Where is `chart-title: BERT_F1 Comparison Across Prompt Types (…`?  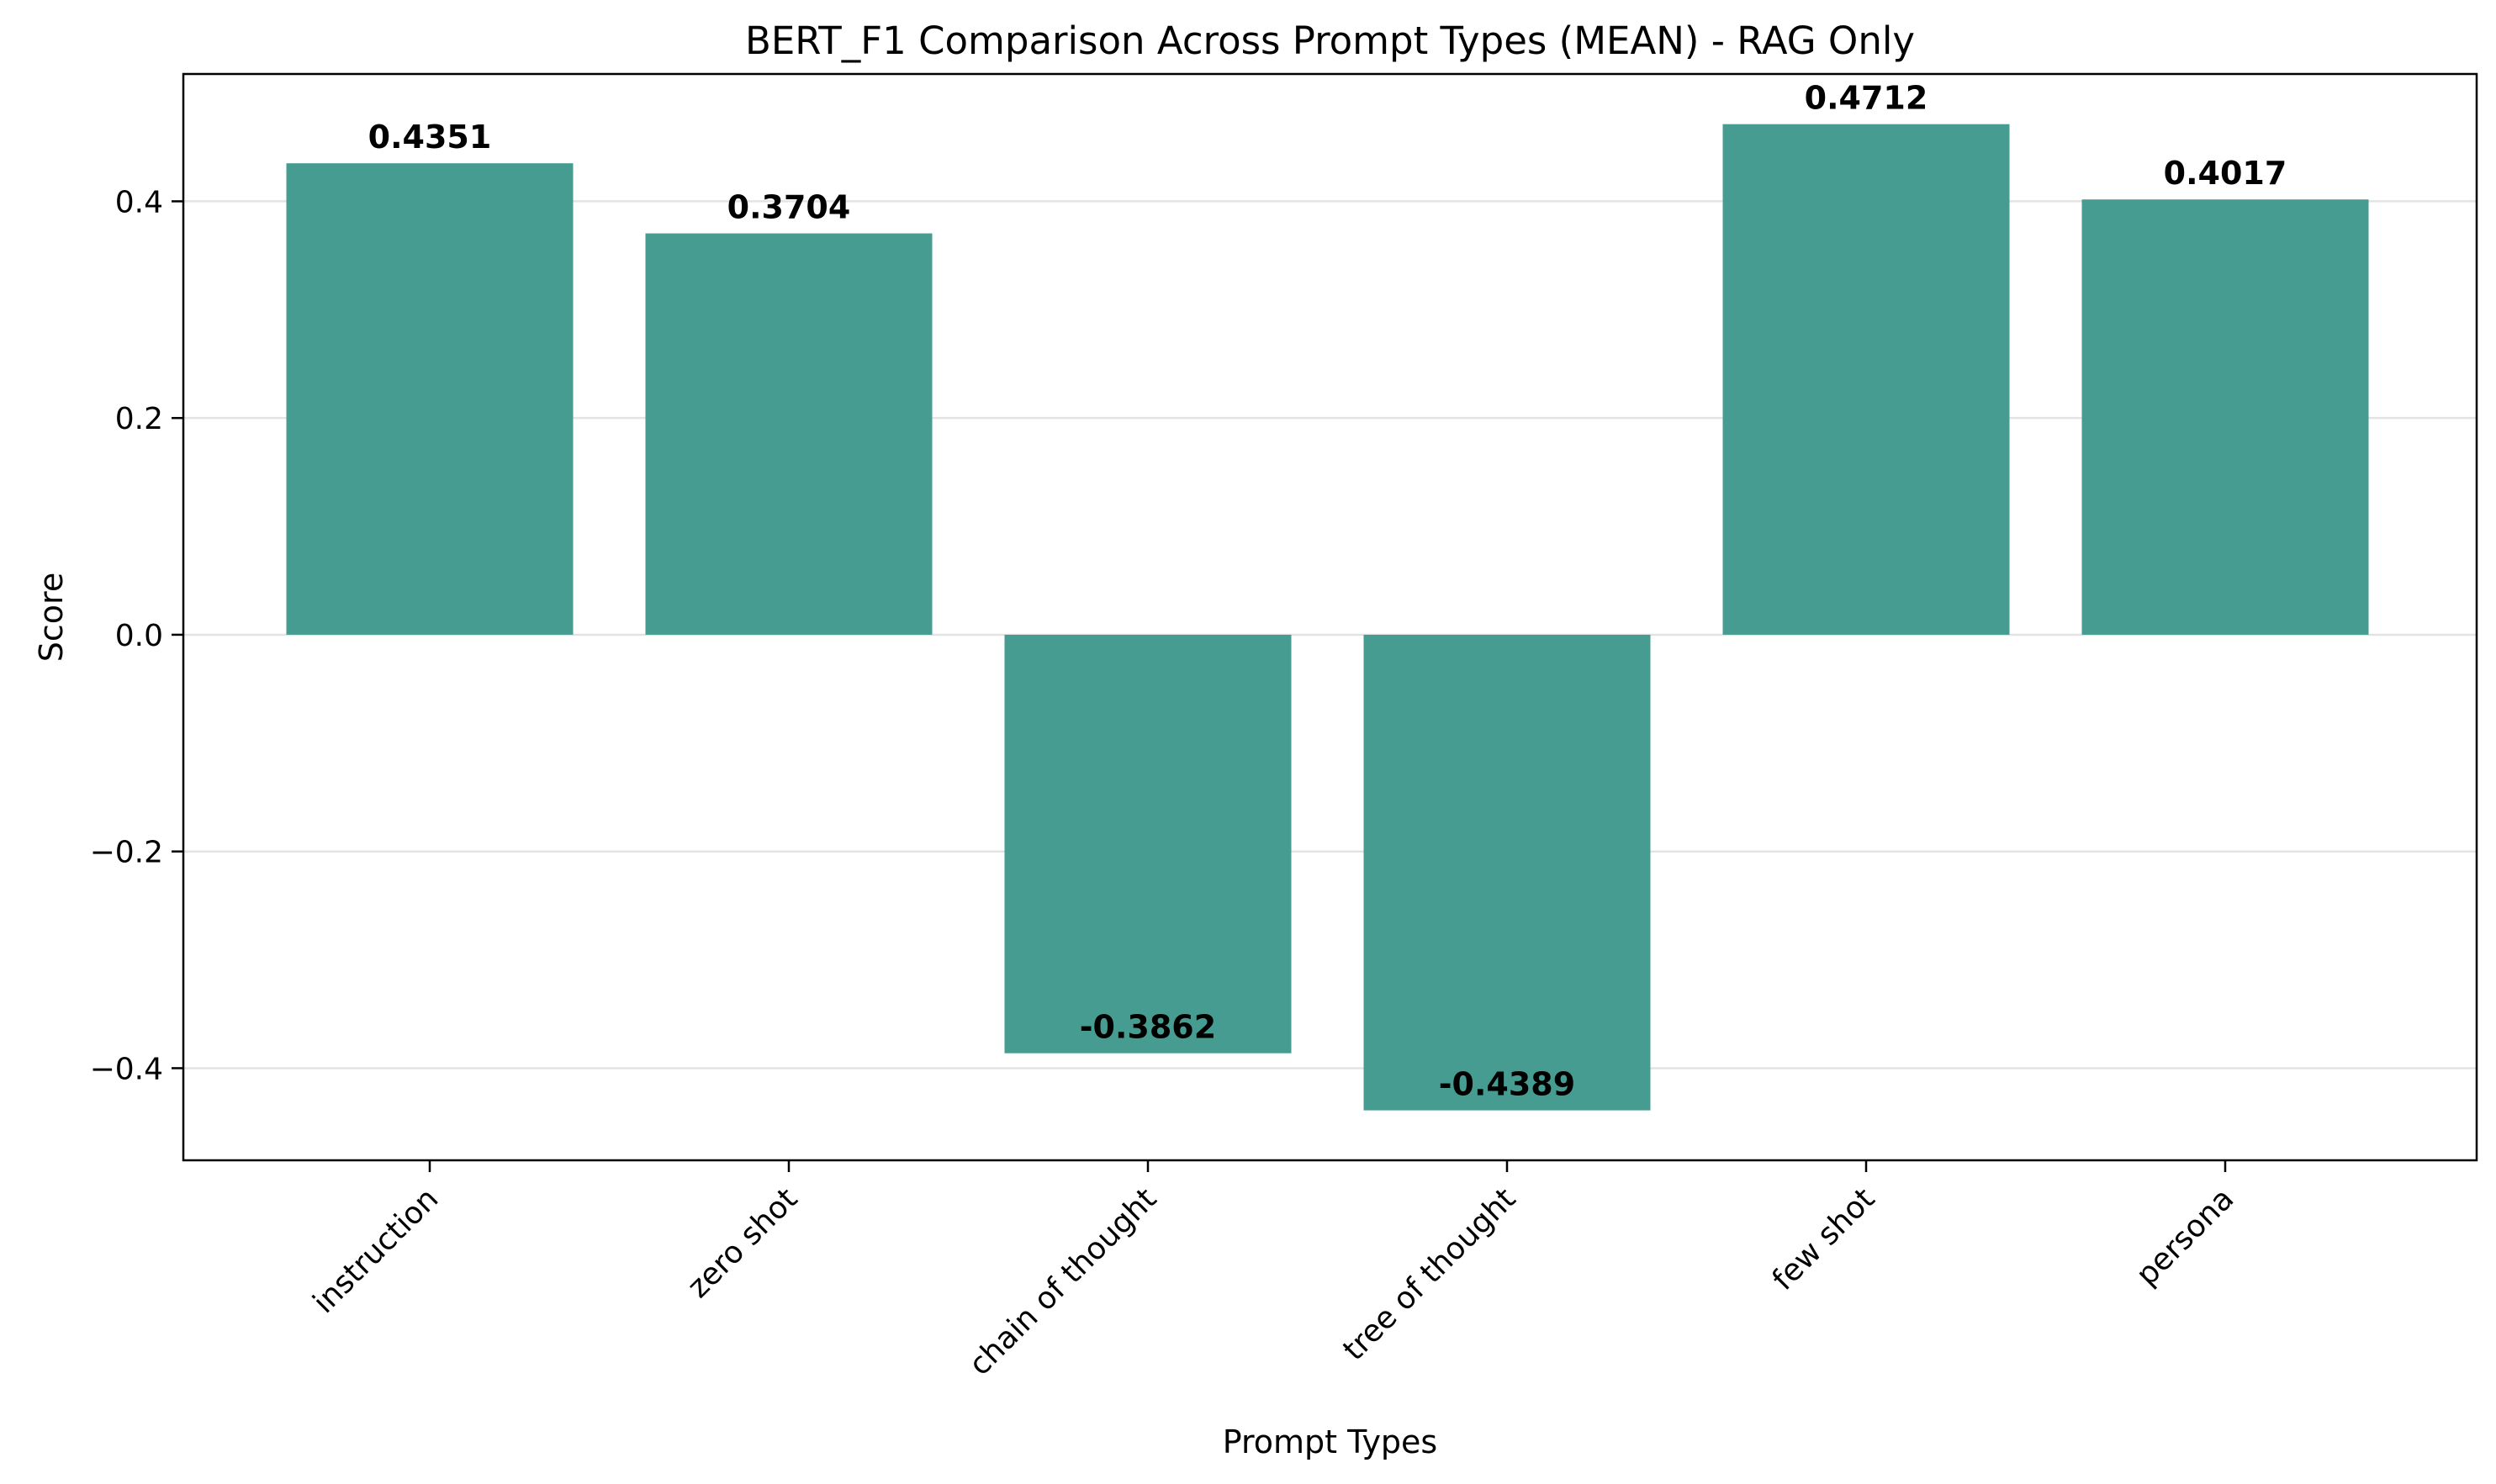
chart-title: BERT_F1 Comparison Across Prompt Types (… is located at coordinates (1330, 40).